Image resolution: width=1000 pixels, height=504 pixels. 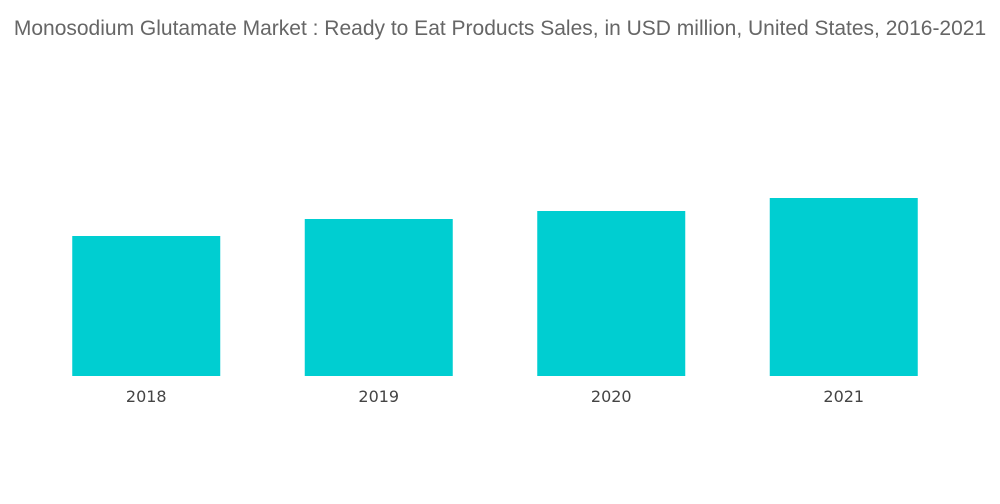 I want to click on x-tick-label-2019: 2019, so click(x=378, y=396).